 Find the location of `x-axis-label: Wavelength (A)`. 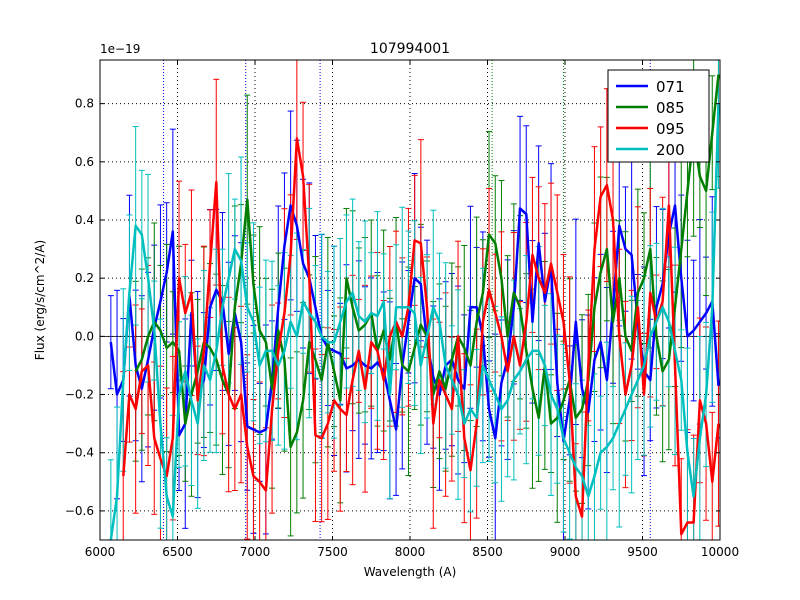

x-axis-label: Wavelength (A) is located at coordinates (410, 572).